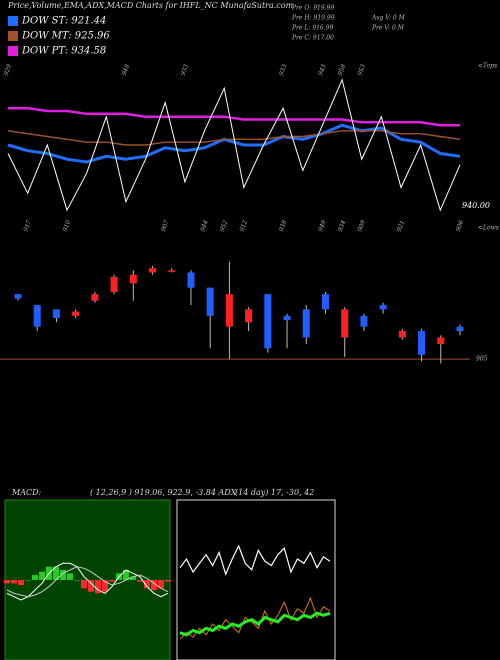 The height and width of the screenshot is (660, 500). Describe the element at coordinates (256, 579) in the screenshot. I see `panel` at that location.